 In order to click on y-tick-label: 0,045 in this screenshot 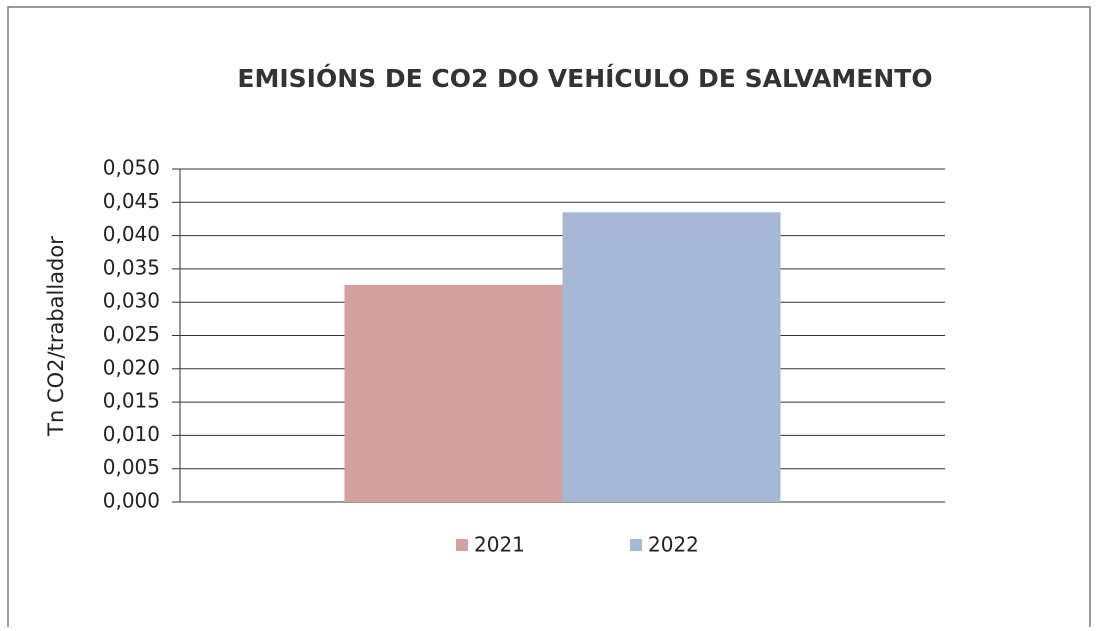, I will do `click(131, 201)`.